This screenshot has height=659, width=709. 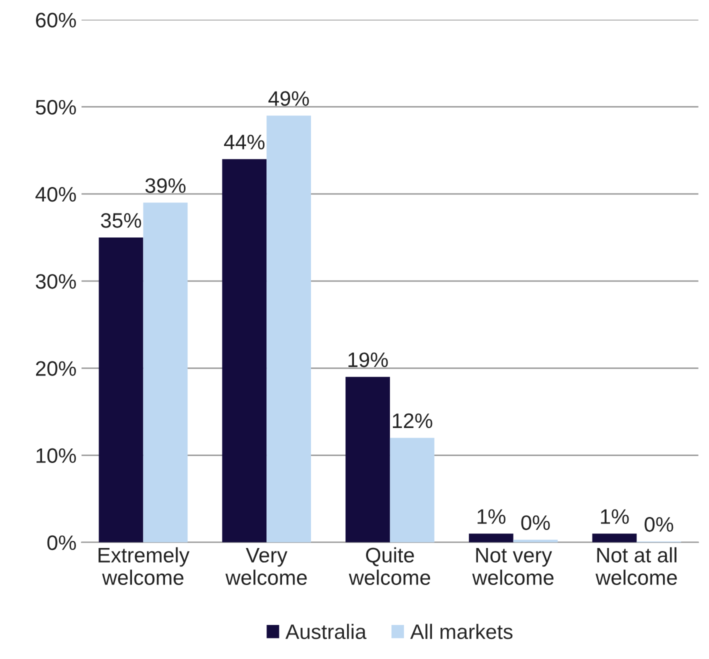 I want to click on data-label: 49%, so click(x=288, y=98).